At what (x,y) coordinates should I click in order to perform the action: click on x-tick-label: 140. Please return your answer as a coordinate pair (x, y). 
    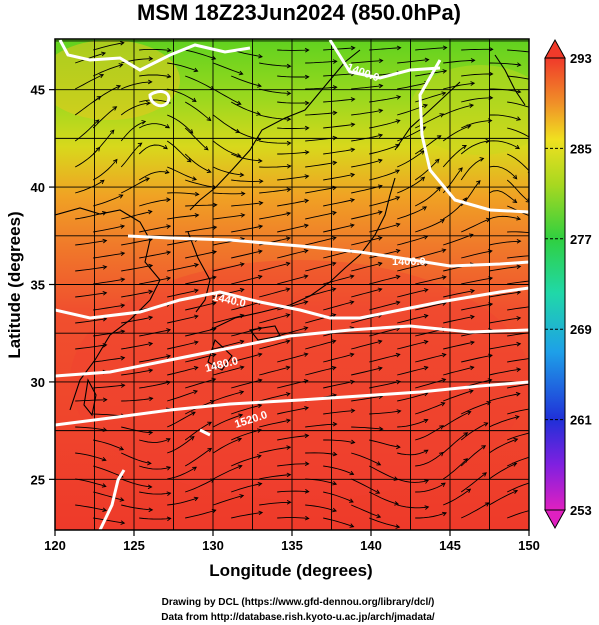
    Looking at the image, I should click on (371, 545).